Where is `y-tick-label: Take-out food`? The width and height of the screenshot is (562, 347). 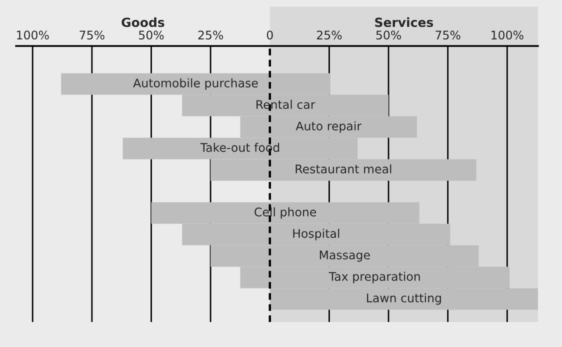 y-tick-label: Take-out food is located at coordinates (240, 147).